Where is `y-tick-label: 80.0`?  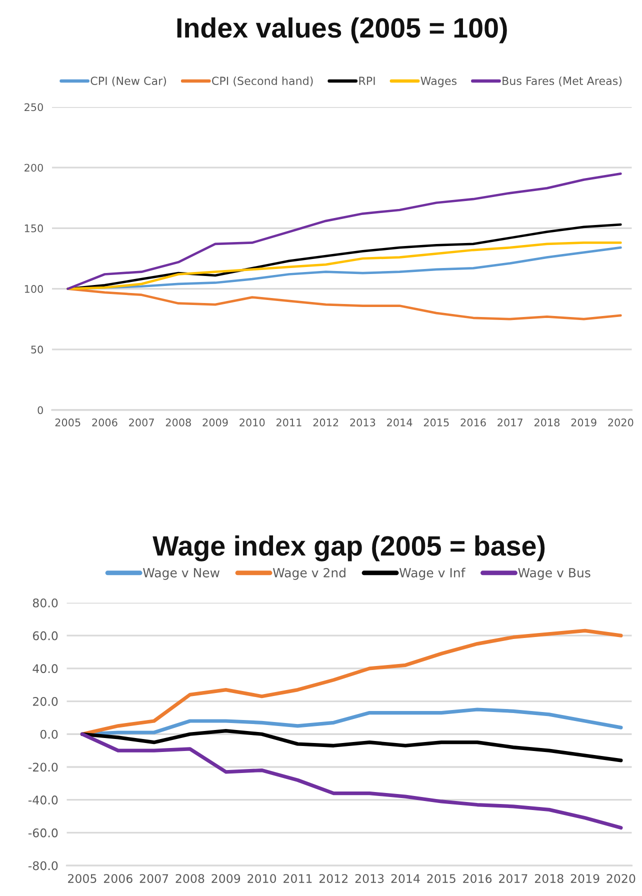
y-tick-label: 80.0 is located at coordinates (45, 603).